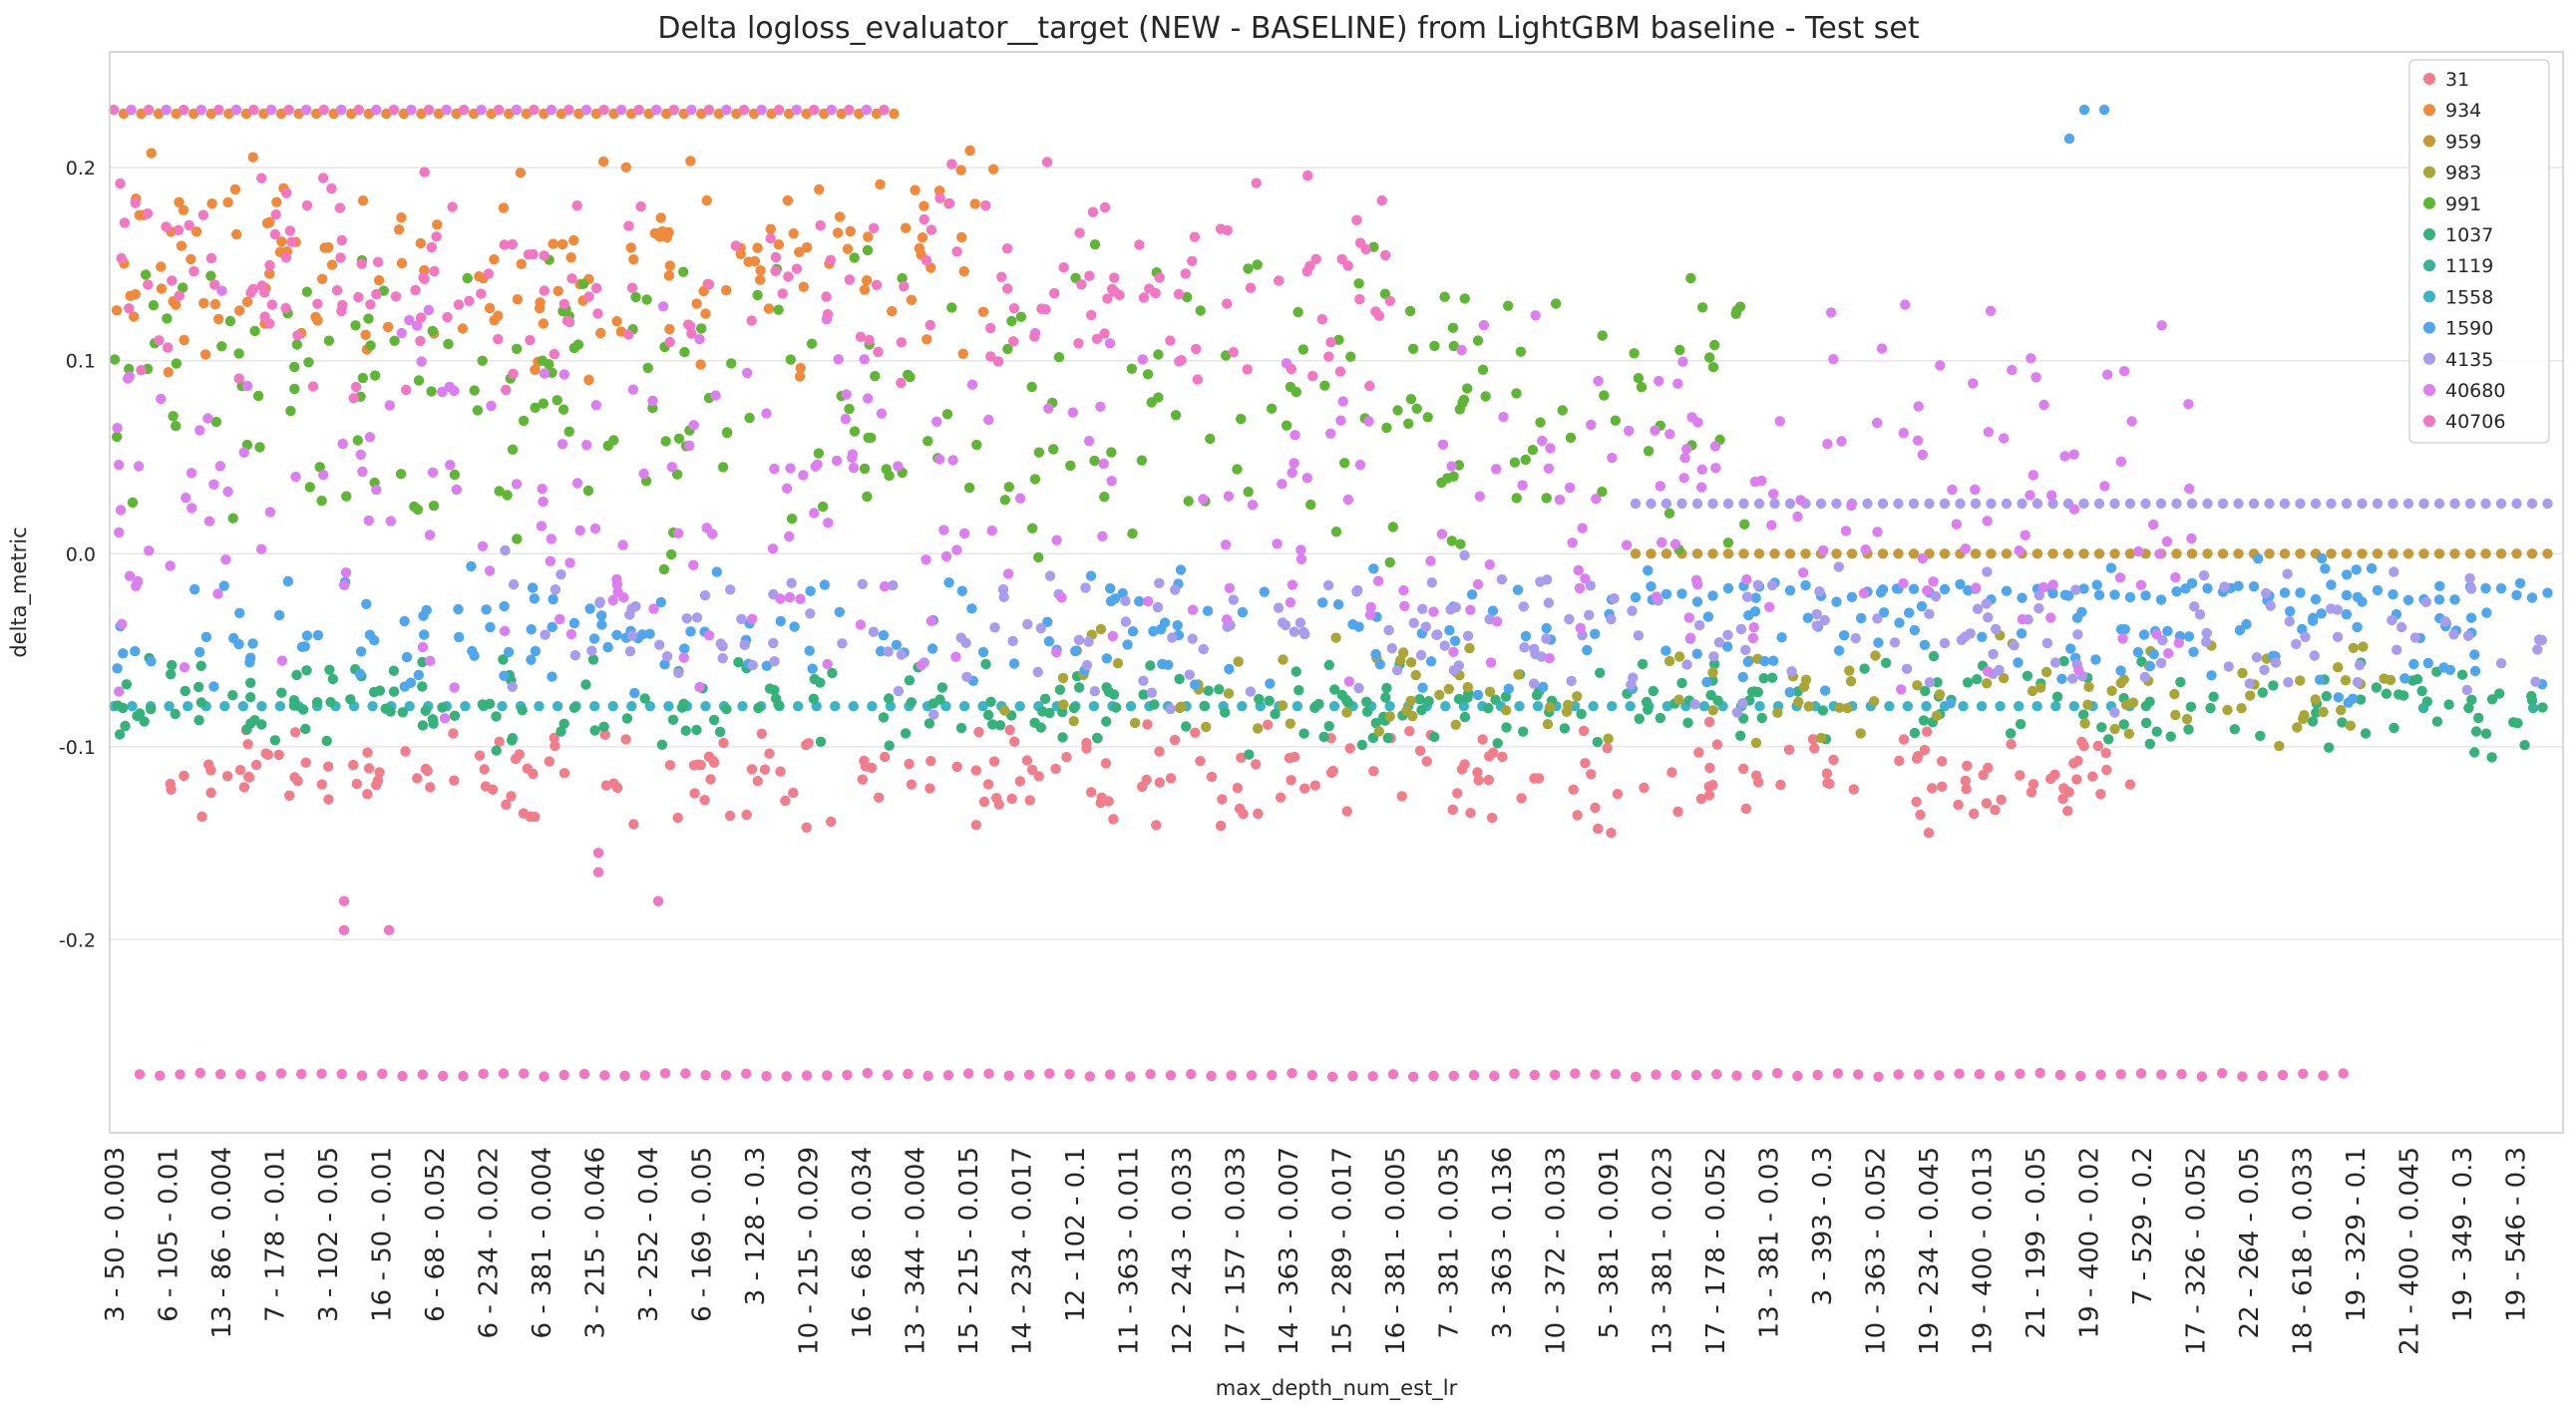  Describe the element at coordinates (969, 1251) in the screenshot. I see `x-tick-label: 15 - 215 - 0.015` at that location.